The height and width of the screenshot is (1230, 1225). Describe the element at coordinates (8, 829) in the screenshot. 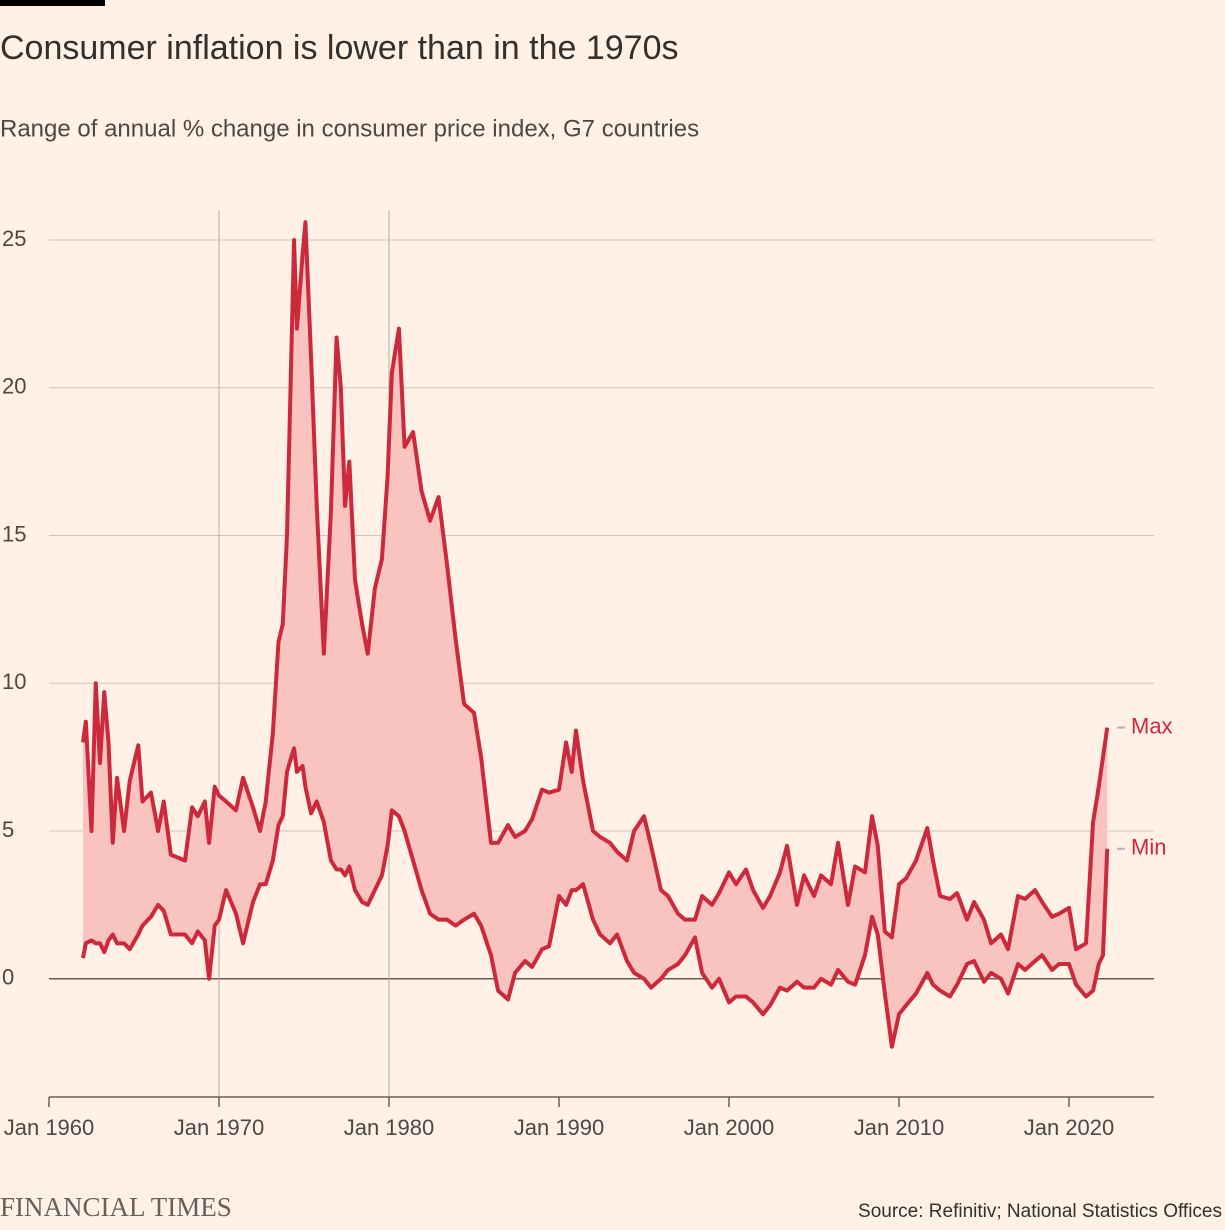

I see `y-tick-label: 5` at that location.